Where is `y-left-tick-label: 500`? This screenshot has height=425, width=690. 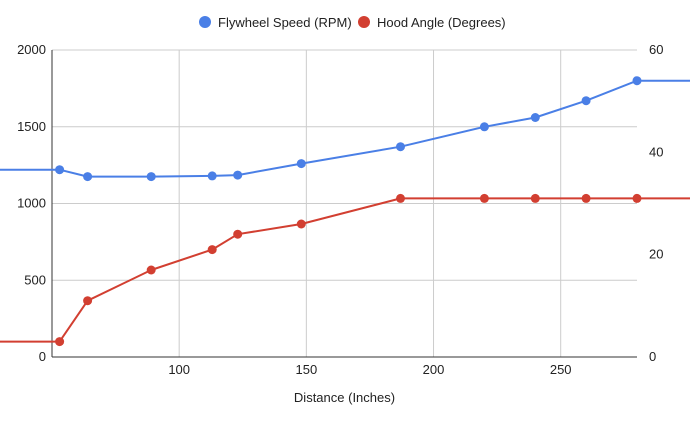
y-left-tick-label: 500 is located at coordinates (35, 279).